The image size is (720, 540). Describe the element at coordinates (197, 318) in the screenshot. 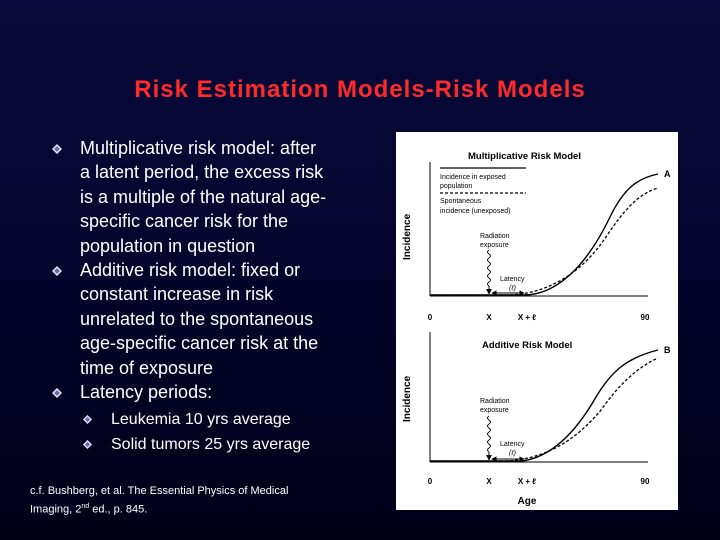

I see `bullet-line: unrelated to the spontaneous` at that location.